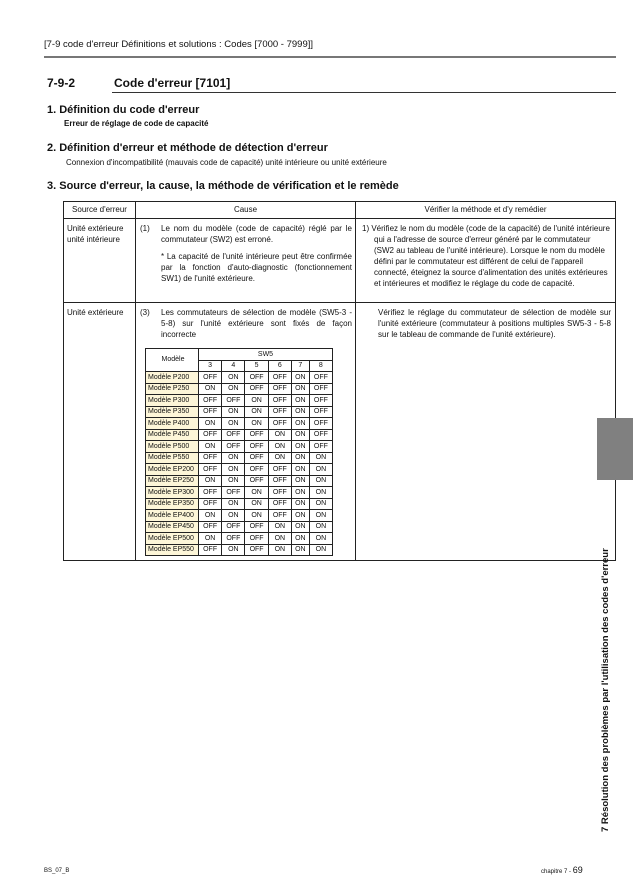  I want to click on sw-model: Modèle P500, so click(172, 446).